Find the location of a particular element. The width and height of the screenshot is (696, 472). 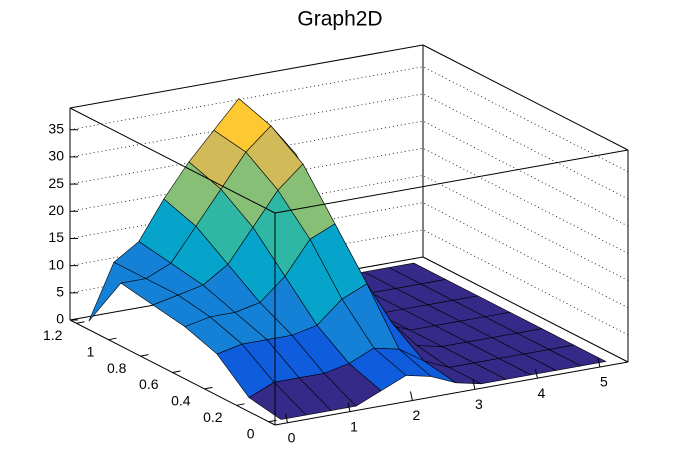

z-tick-label: 35 is located at coordinates (56, 128).